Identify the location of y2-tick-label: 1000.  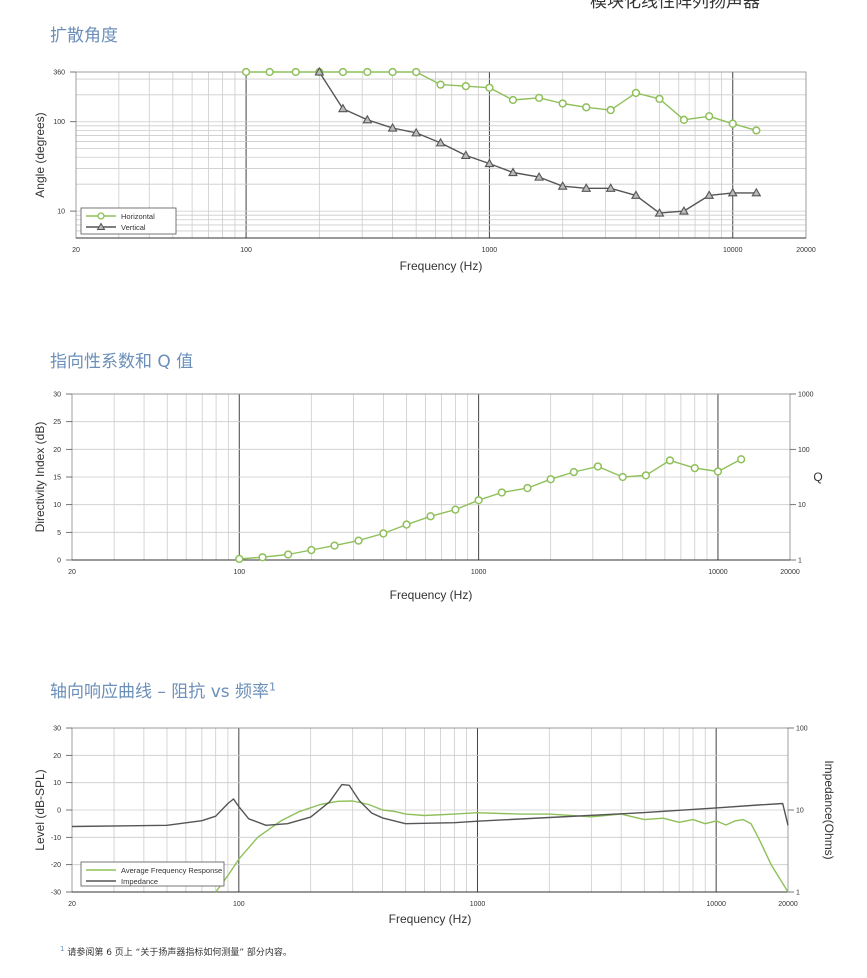
(806, 395).